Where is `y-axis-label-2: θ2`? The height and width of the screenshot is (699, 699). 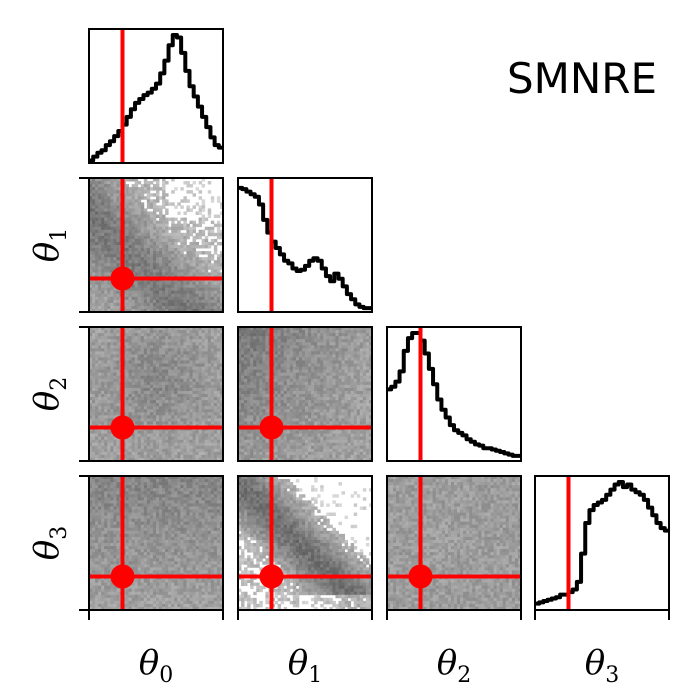 y-axis-label-2: θ2 is located at coordinates (49, 394).